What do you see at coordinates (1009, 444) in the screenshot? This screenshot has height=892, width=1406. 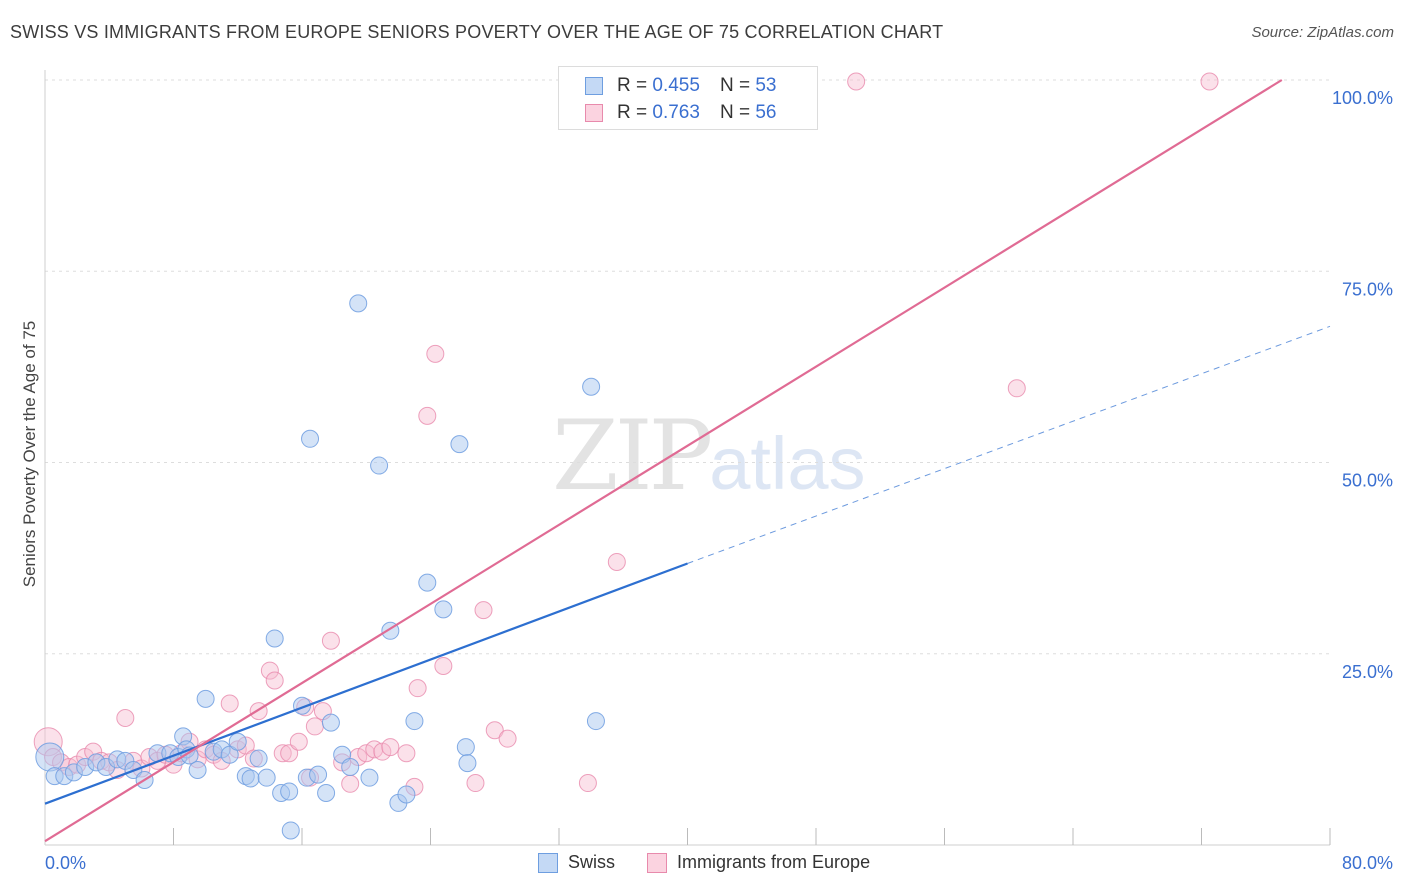 I see `swiss-trend-extension` at bounding box center [1009, 444].